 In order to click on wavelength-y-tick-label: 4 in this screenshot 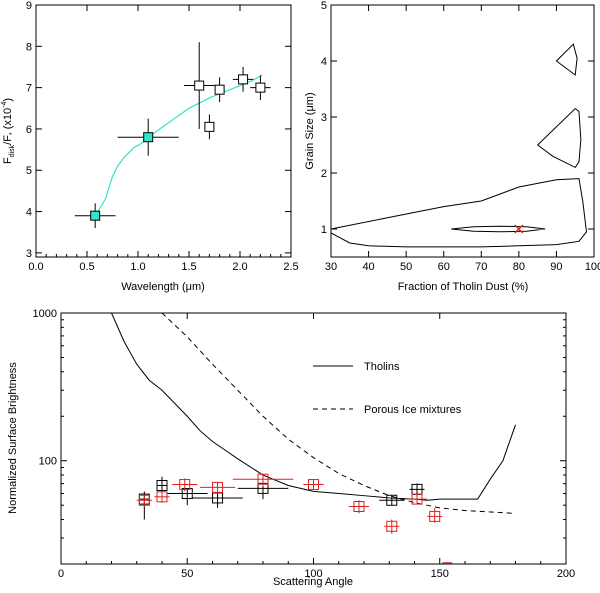, I will do `click(29, 213)`.